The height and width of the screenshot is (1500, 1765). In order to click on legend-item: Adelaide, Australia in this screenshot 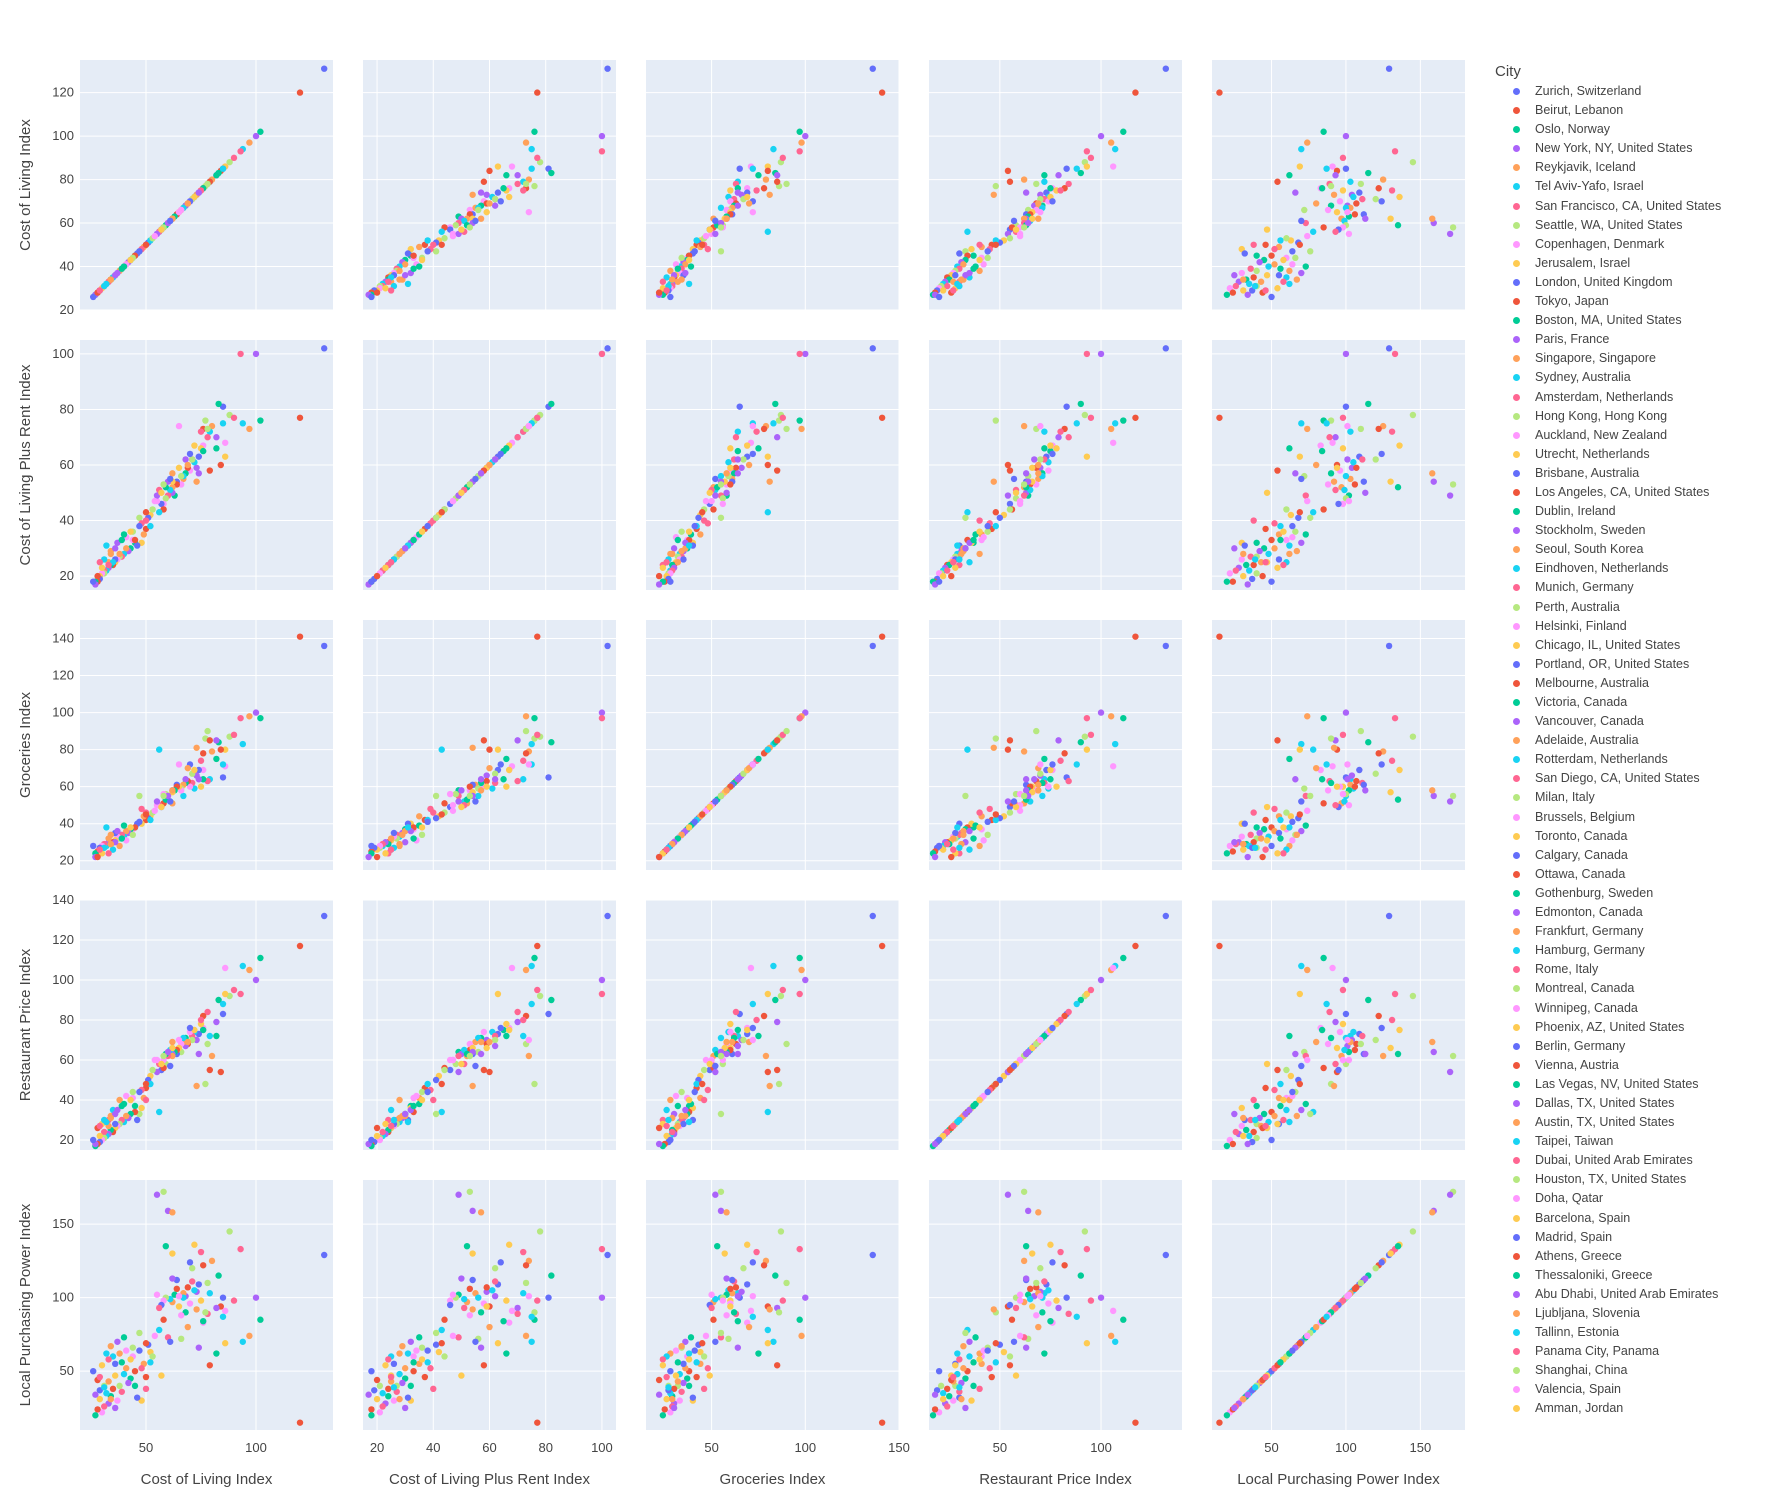, I will do `click(1627, 740)`.